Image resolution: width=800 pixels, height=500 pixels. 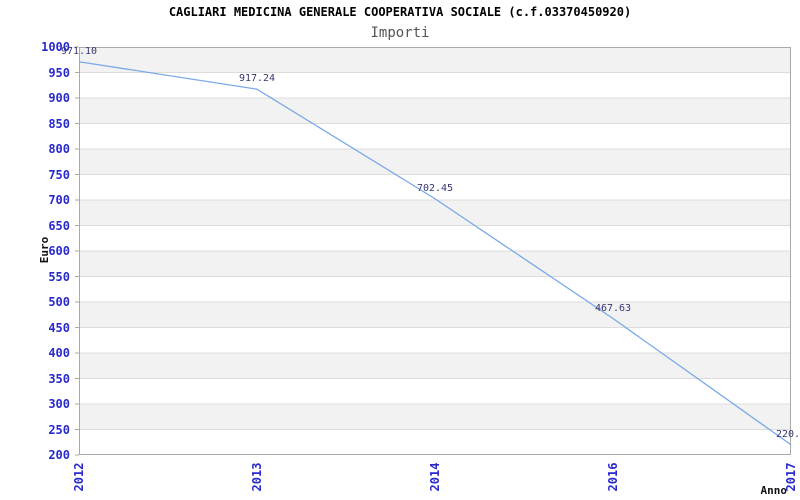 I want to click on y-tick-label: 900, so click(x=59, y=98).